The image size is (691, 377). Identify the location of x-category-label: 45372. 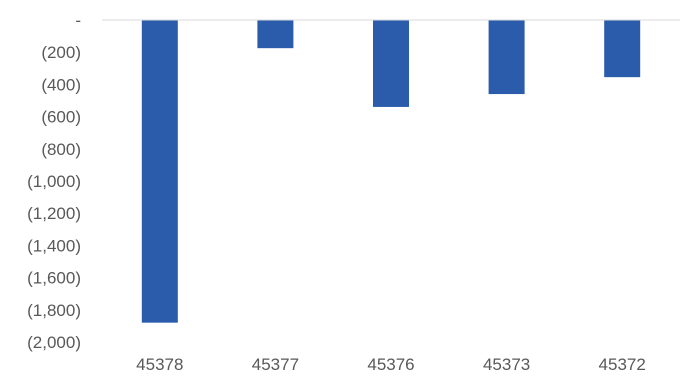
(622, 364).